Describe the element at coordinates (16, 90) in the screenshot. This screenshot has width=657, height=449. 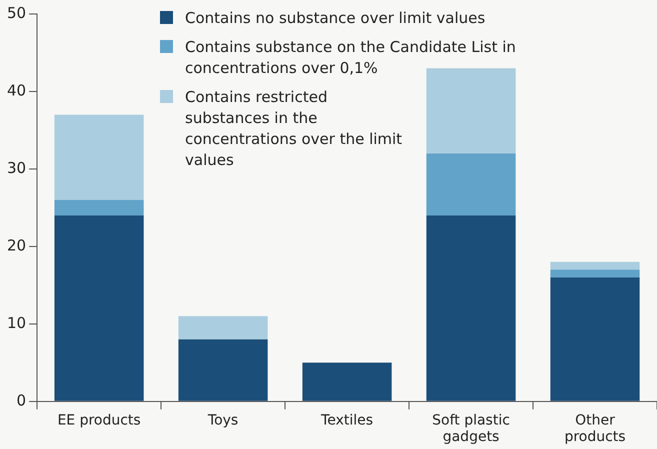
I see `y-tick-label: 40` at that location.